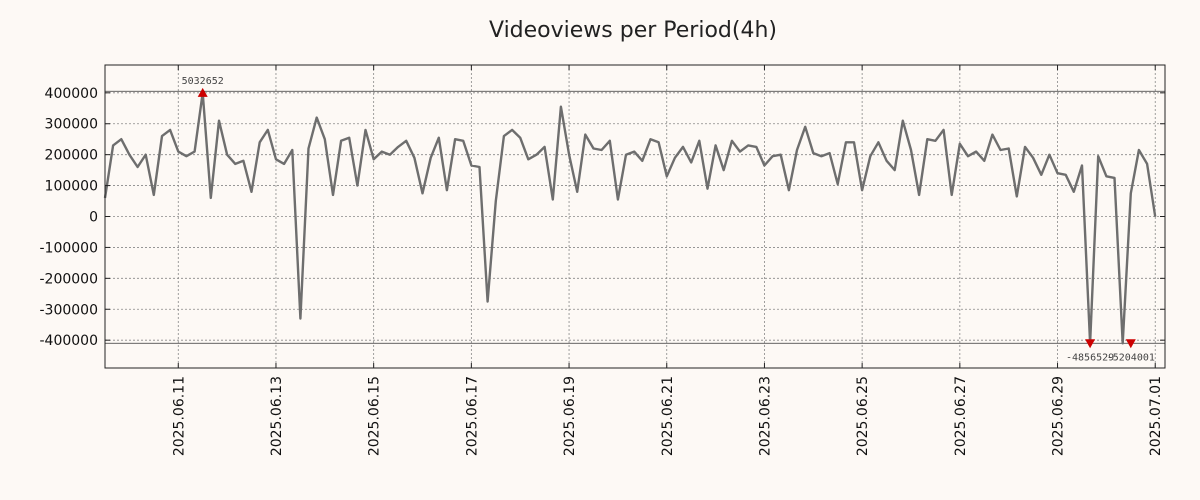  I want to click on x-tick-label: 2025.06.17, so click(472, 416).